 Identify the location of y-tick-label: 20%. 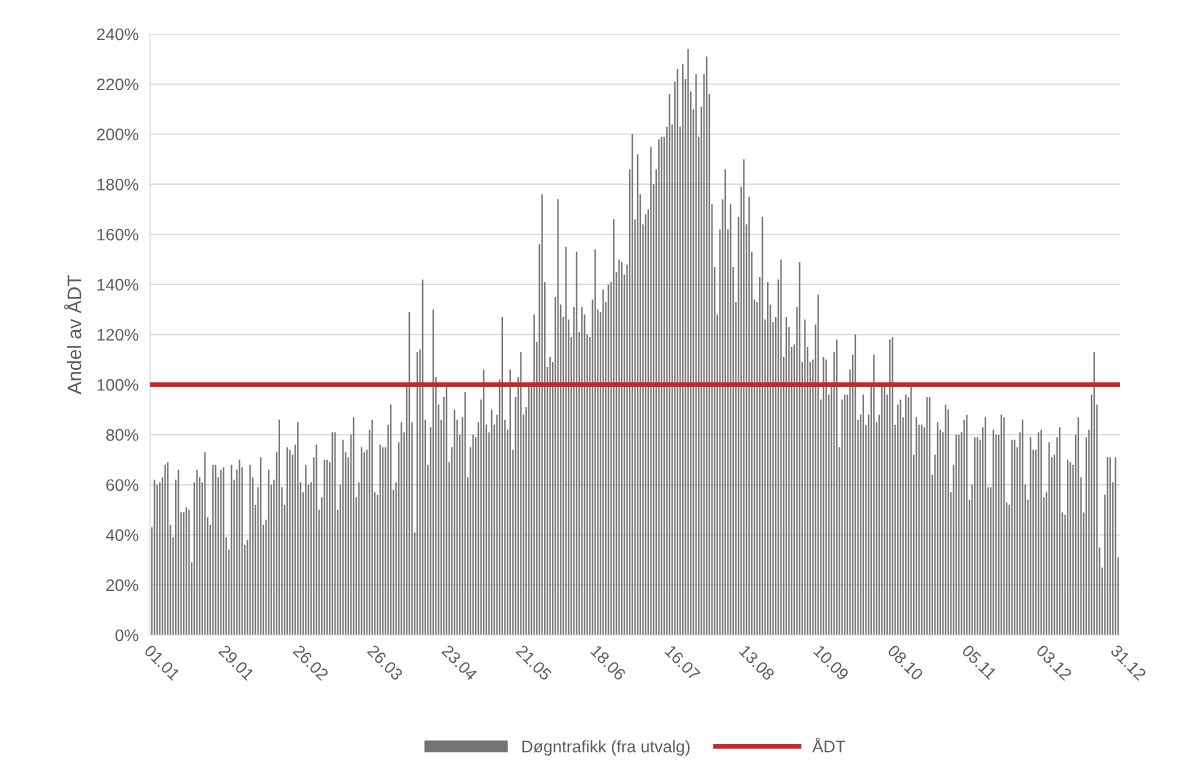
(122, 585).